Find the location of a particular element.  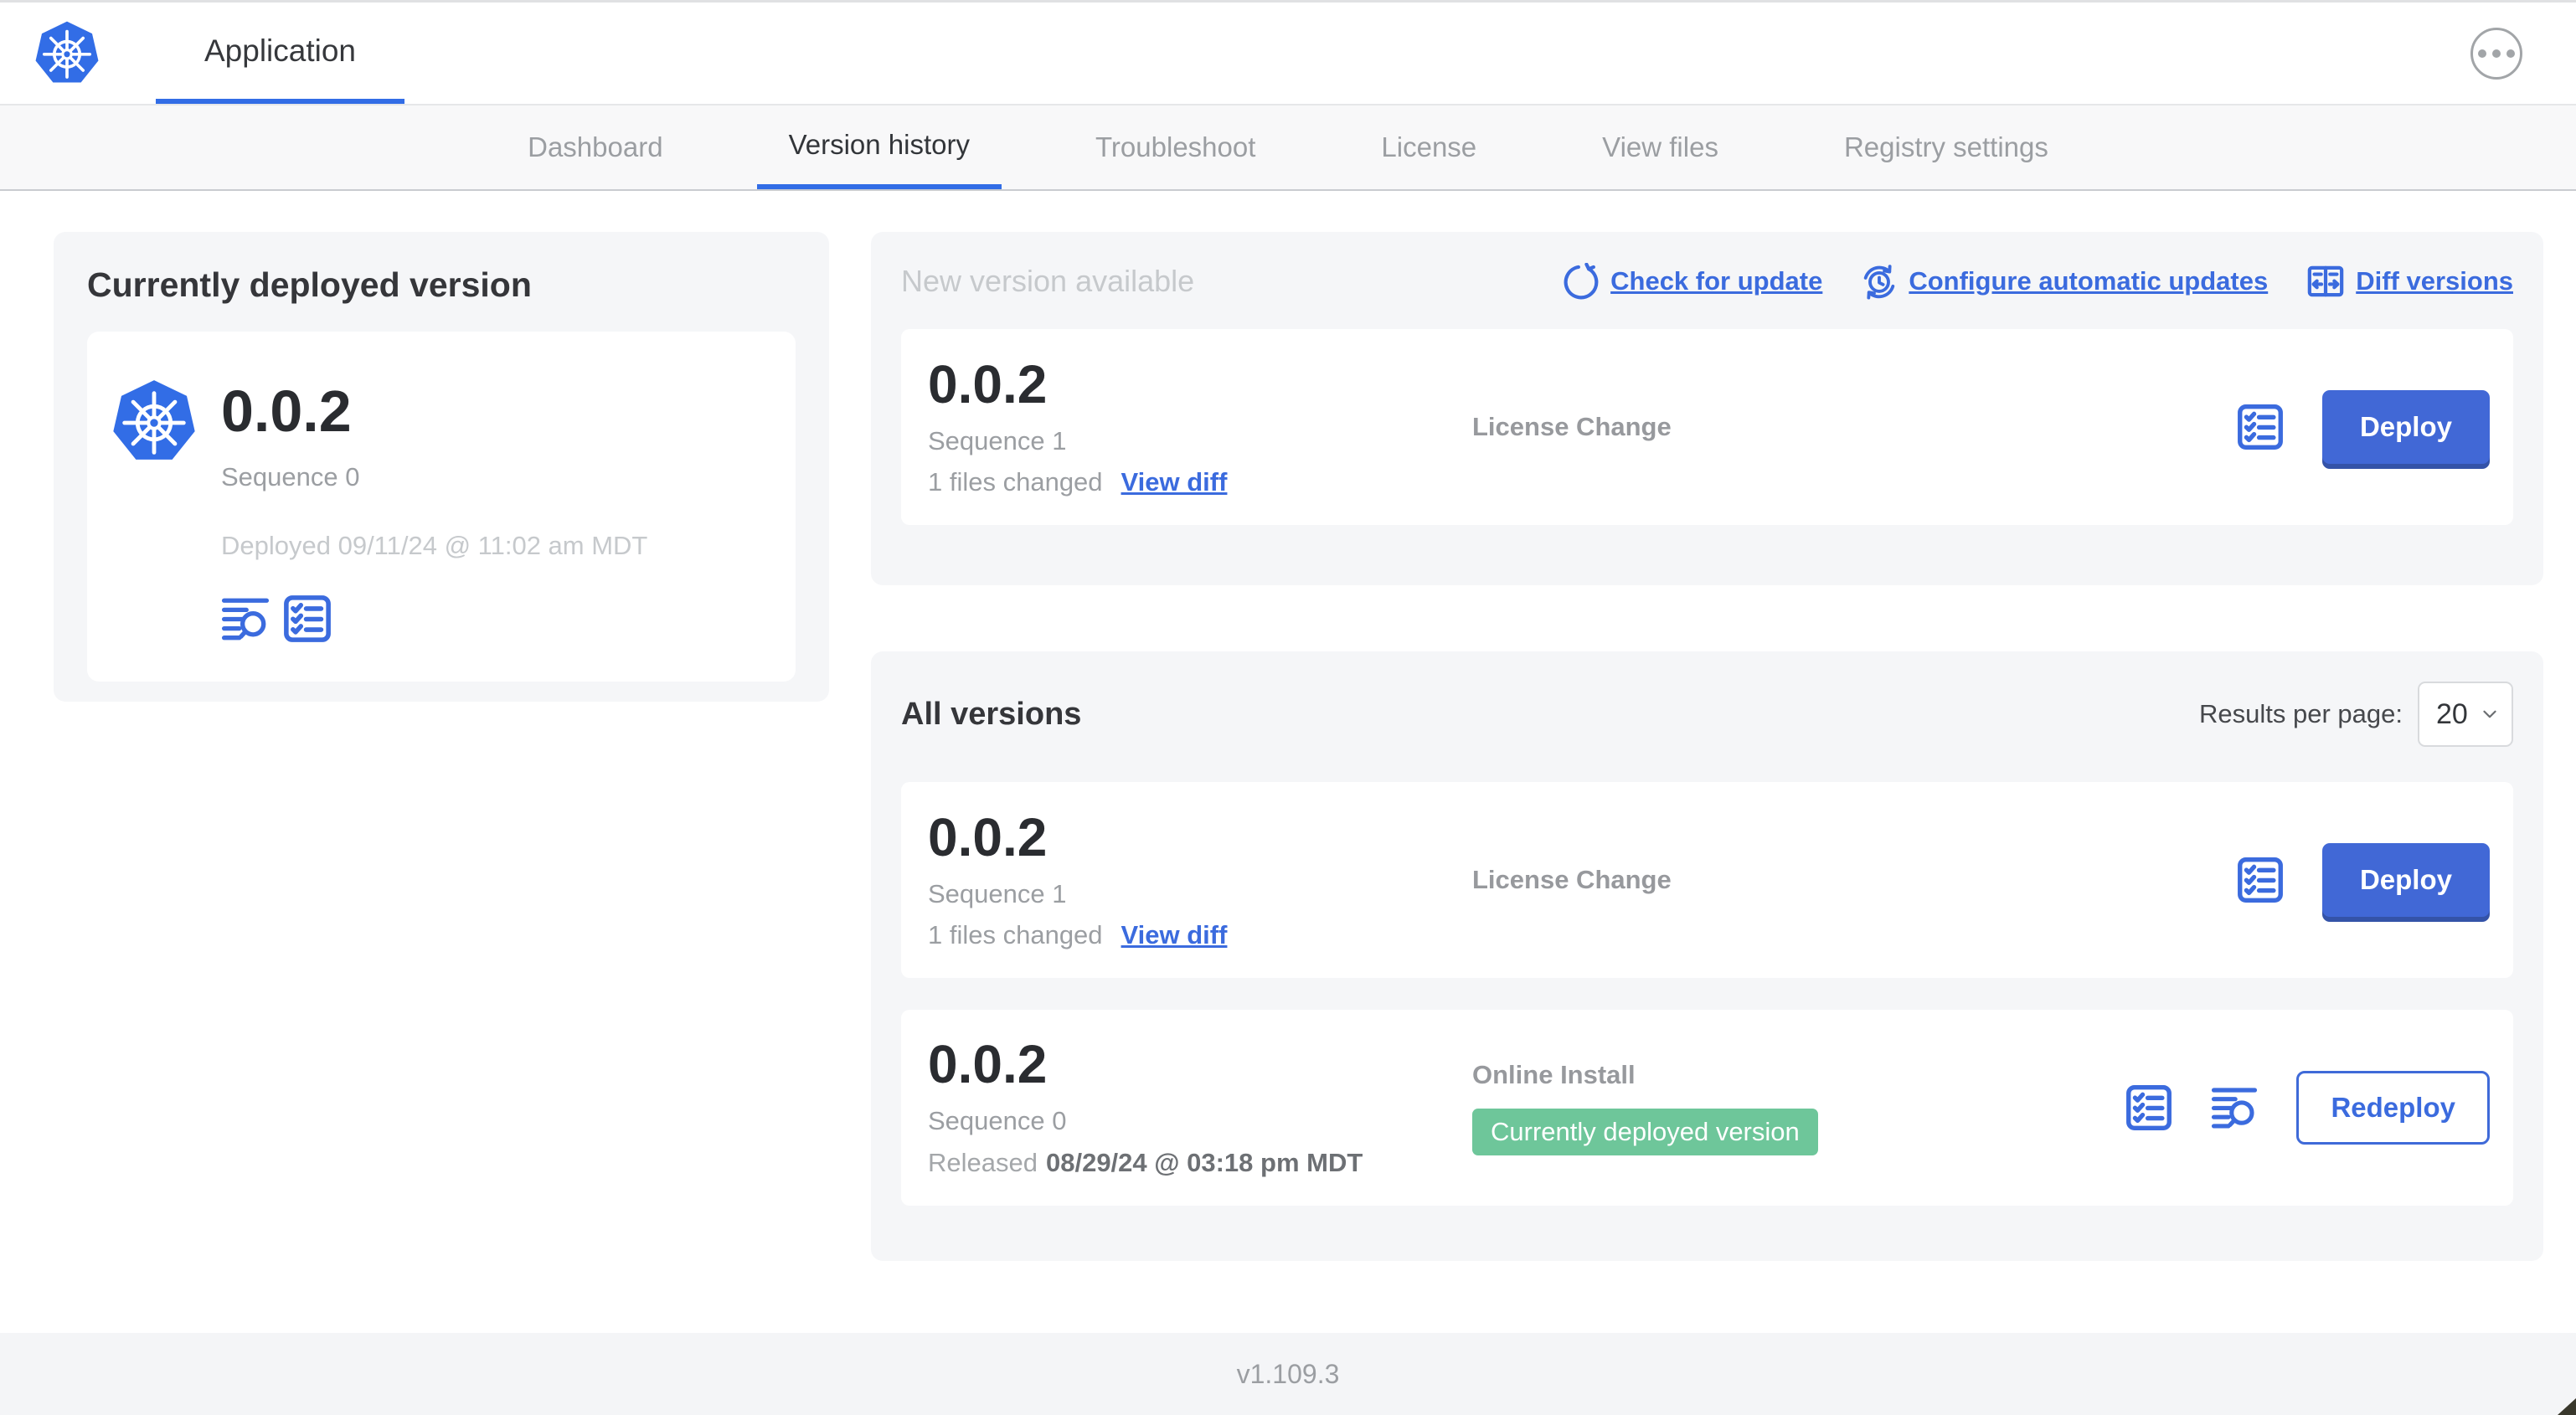

currently-deployed-panel: Currently deployed version is located at coordinates (442, 467).